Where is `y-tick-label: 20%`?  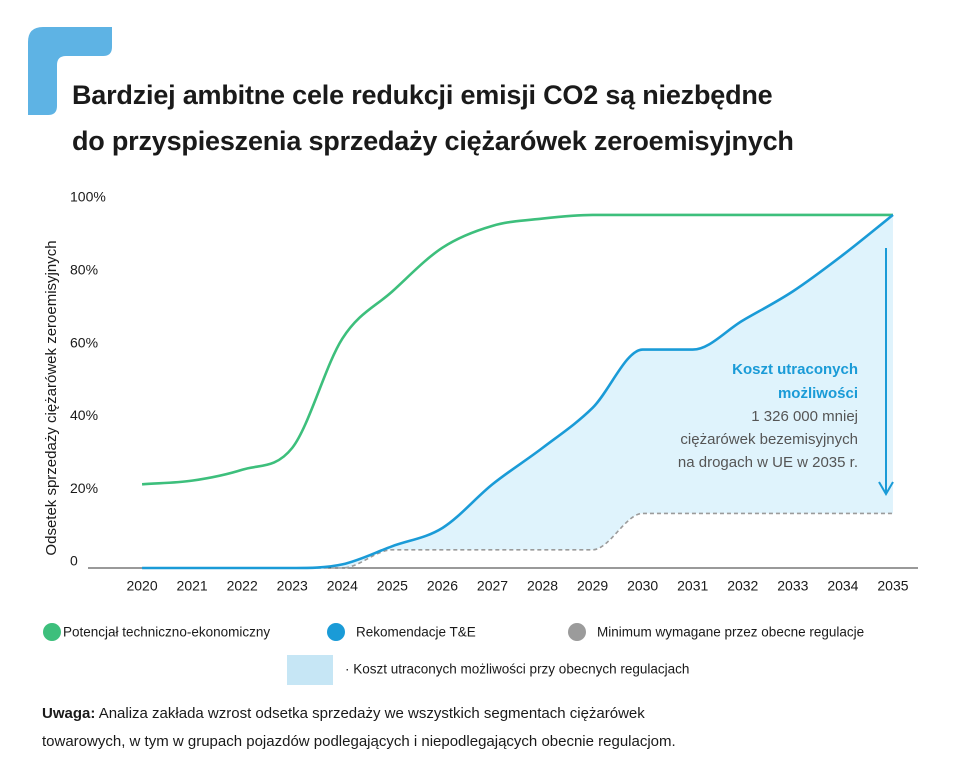
y-tick-label: 20% is located at coordinates (84, 488).